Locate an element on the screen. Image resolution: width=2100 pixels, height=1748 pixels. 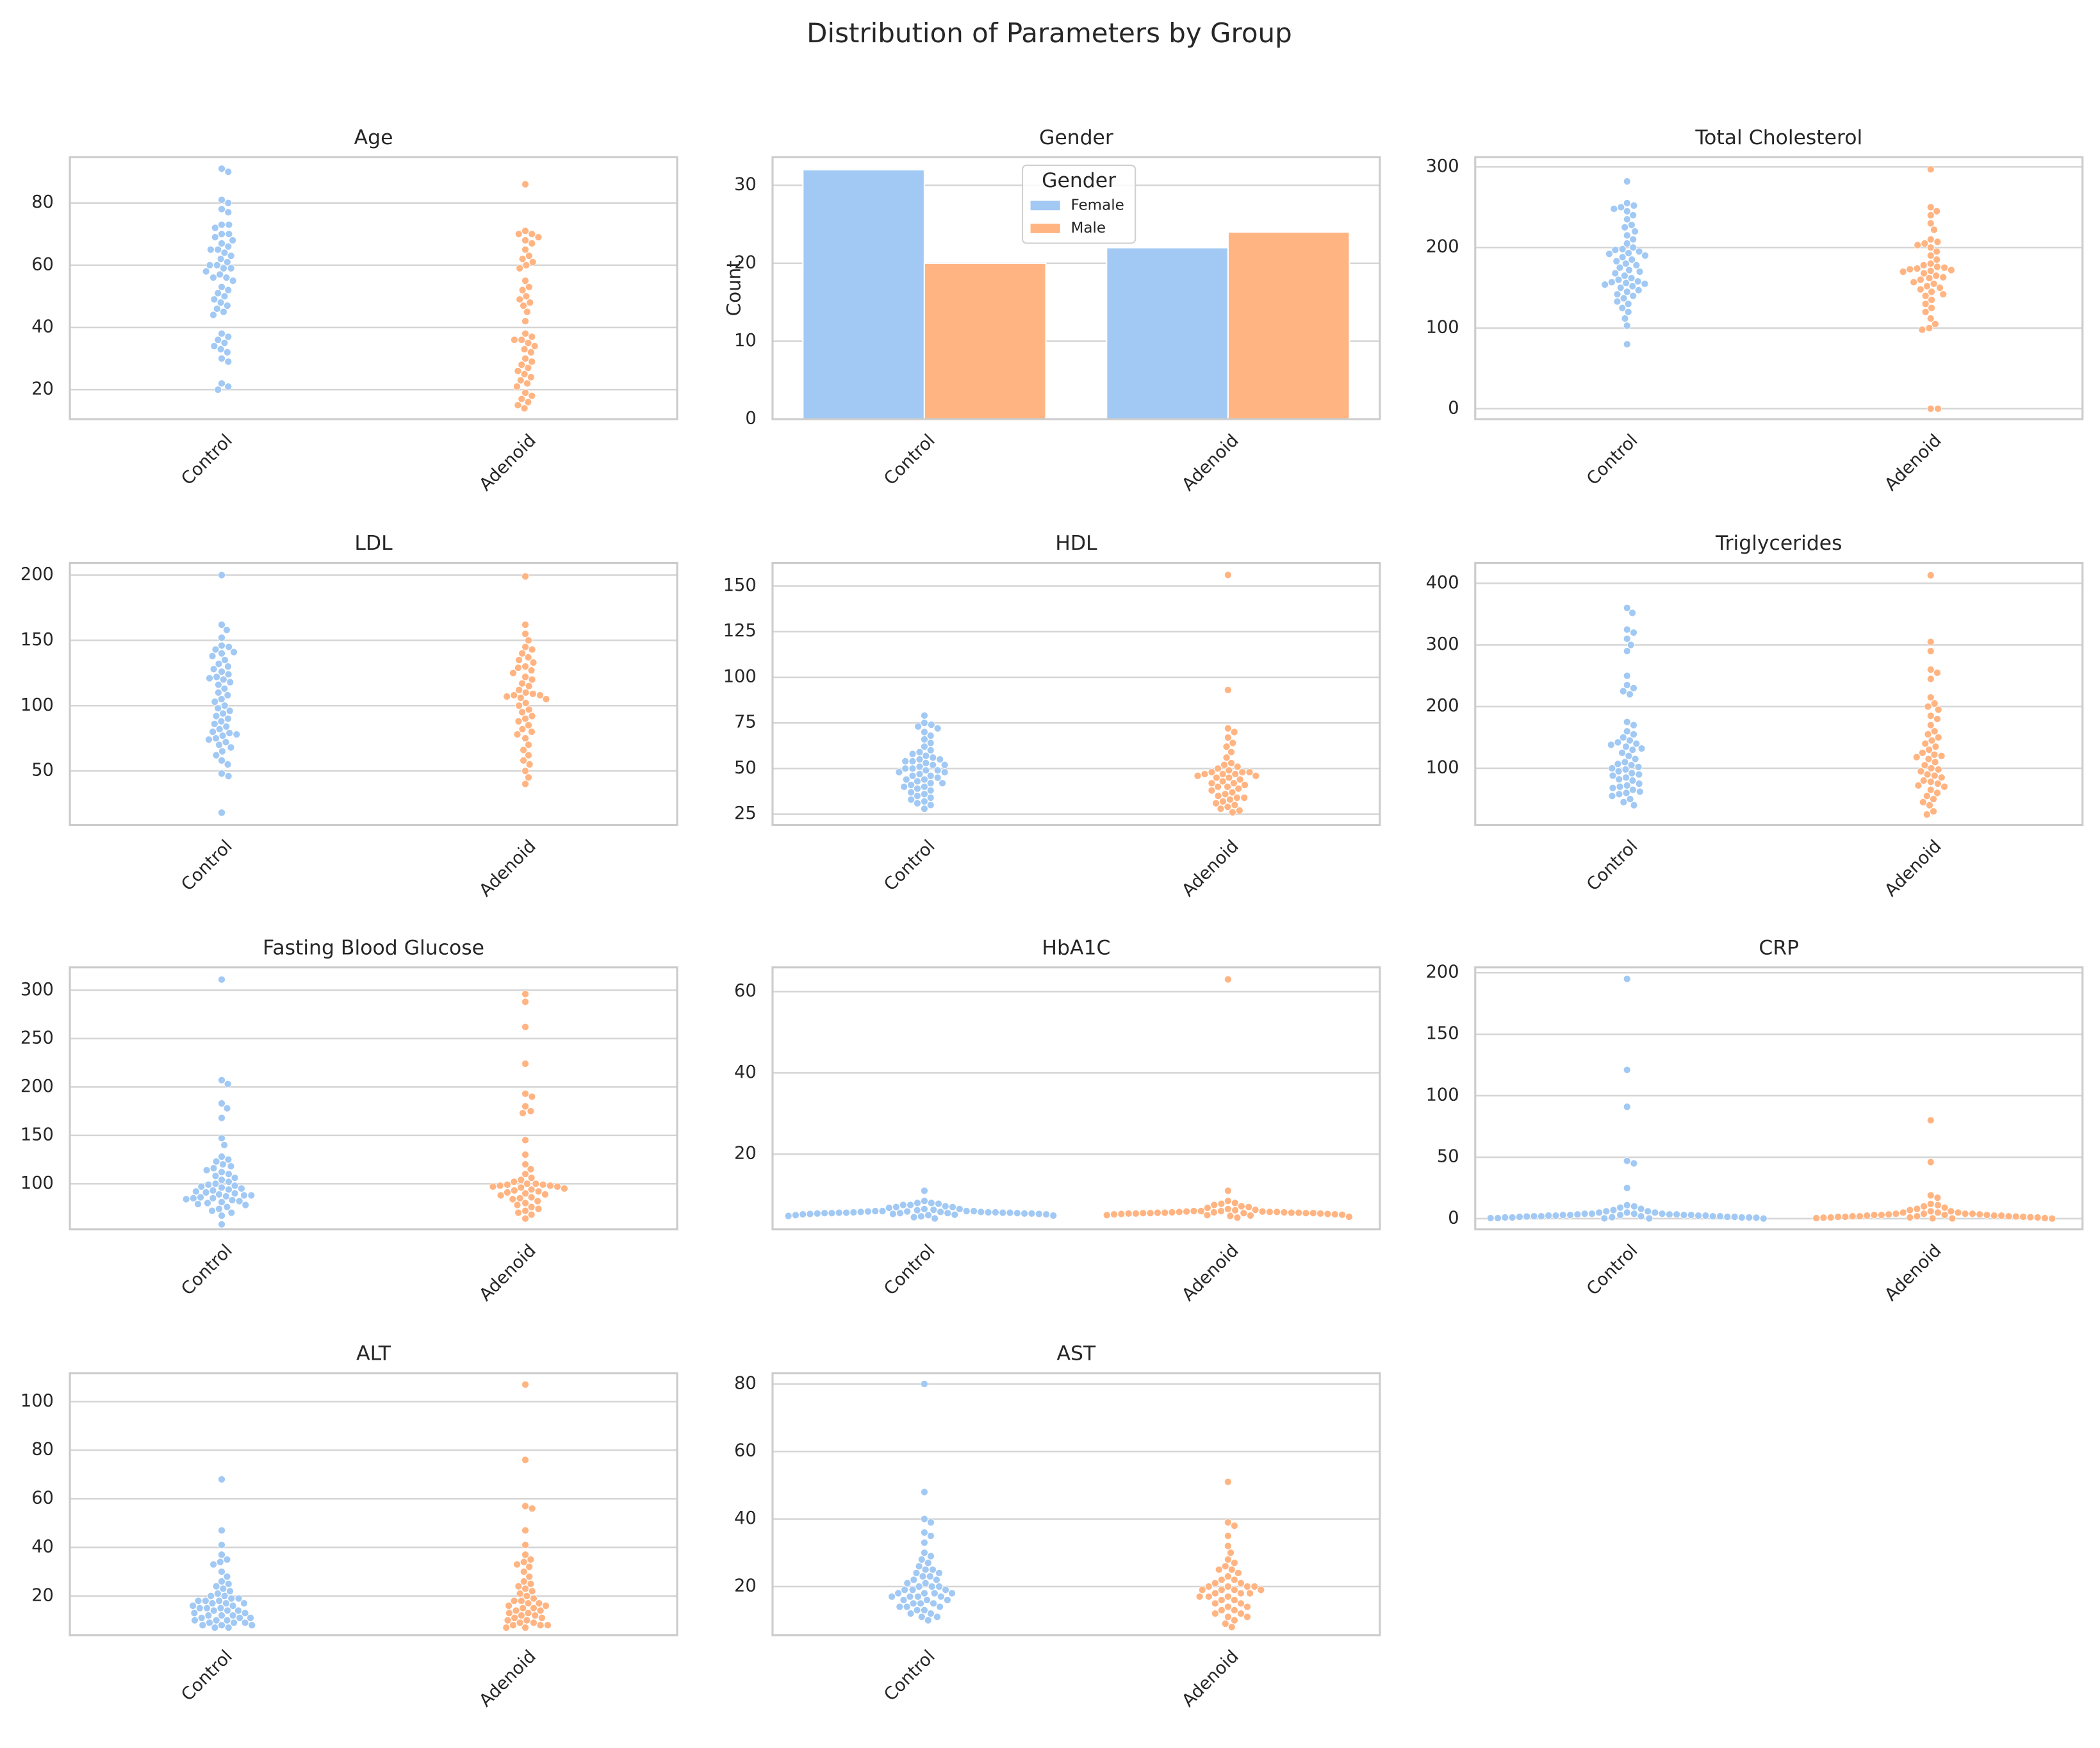
y-tick-label: 150 is located at coordinates (1442, 1034).